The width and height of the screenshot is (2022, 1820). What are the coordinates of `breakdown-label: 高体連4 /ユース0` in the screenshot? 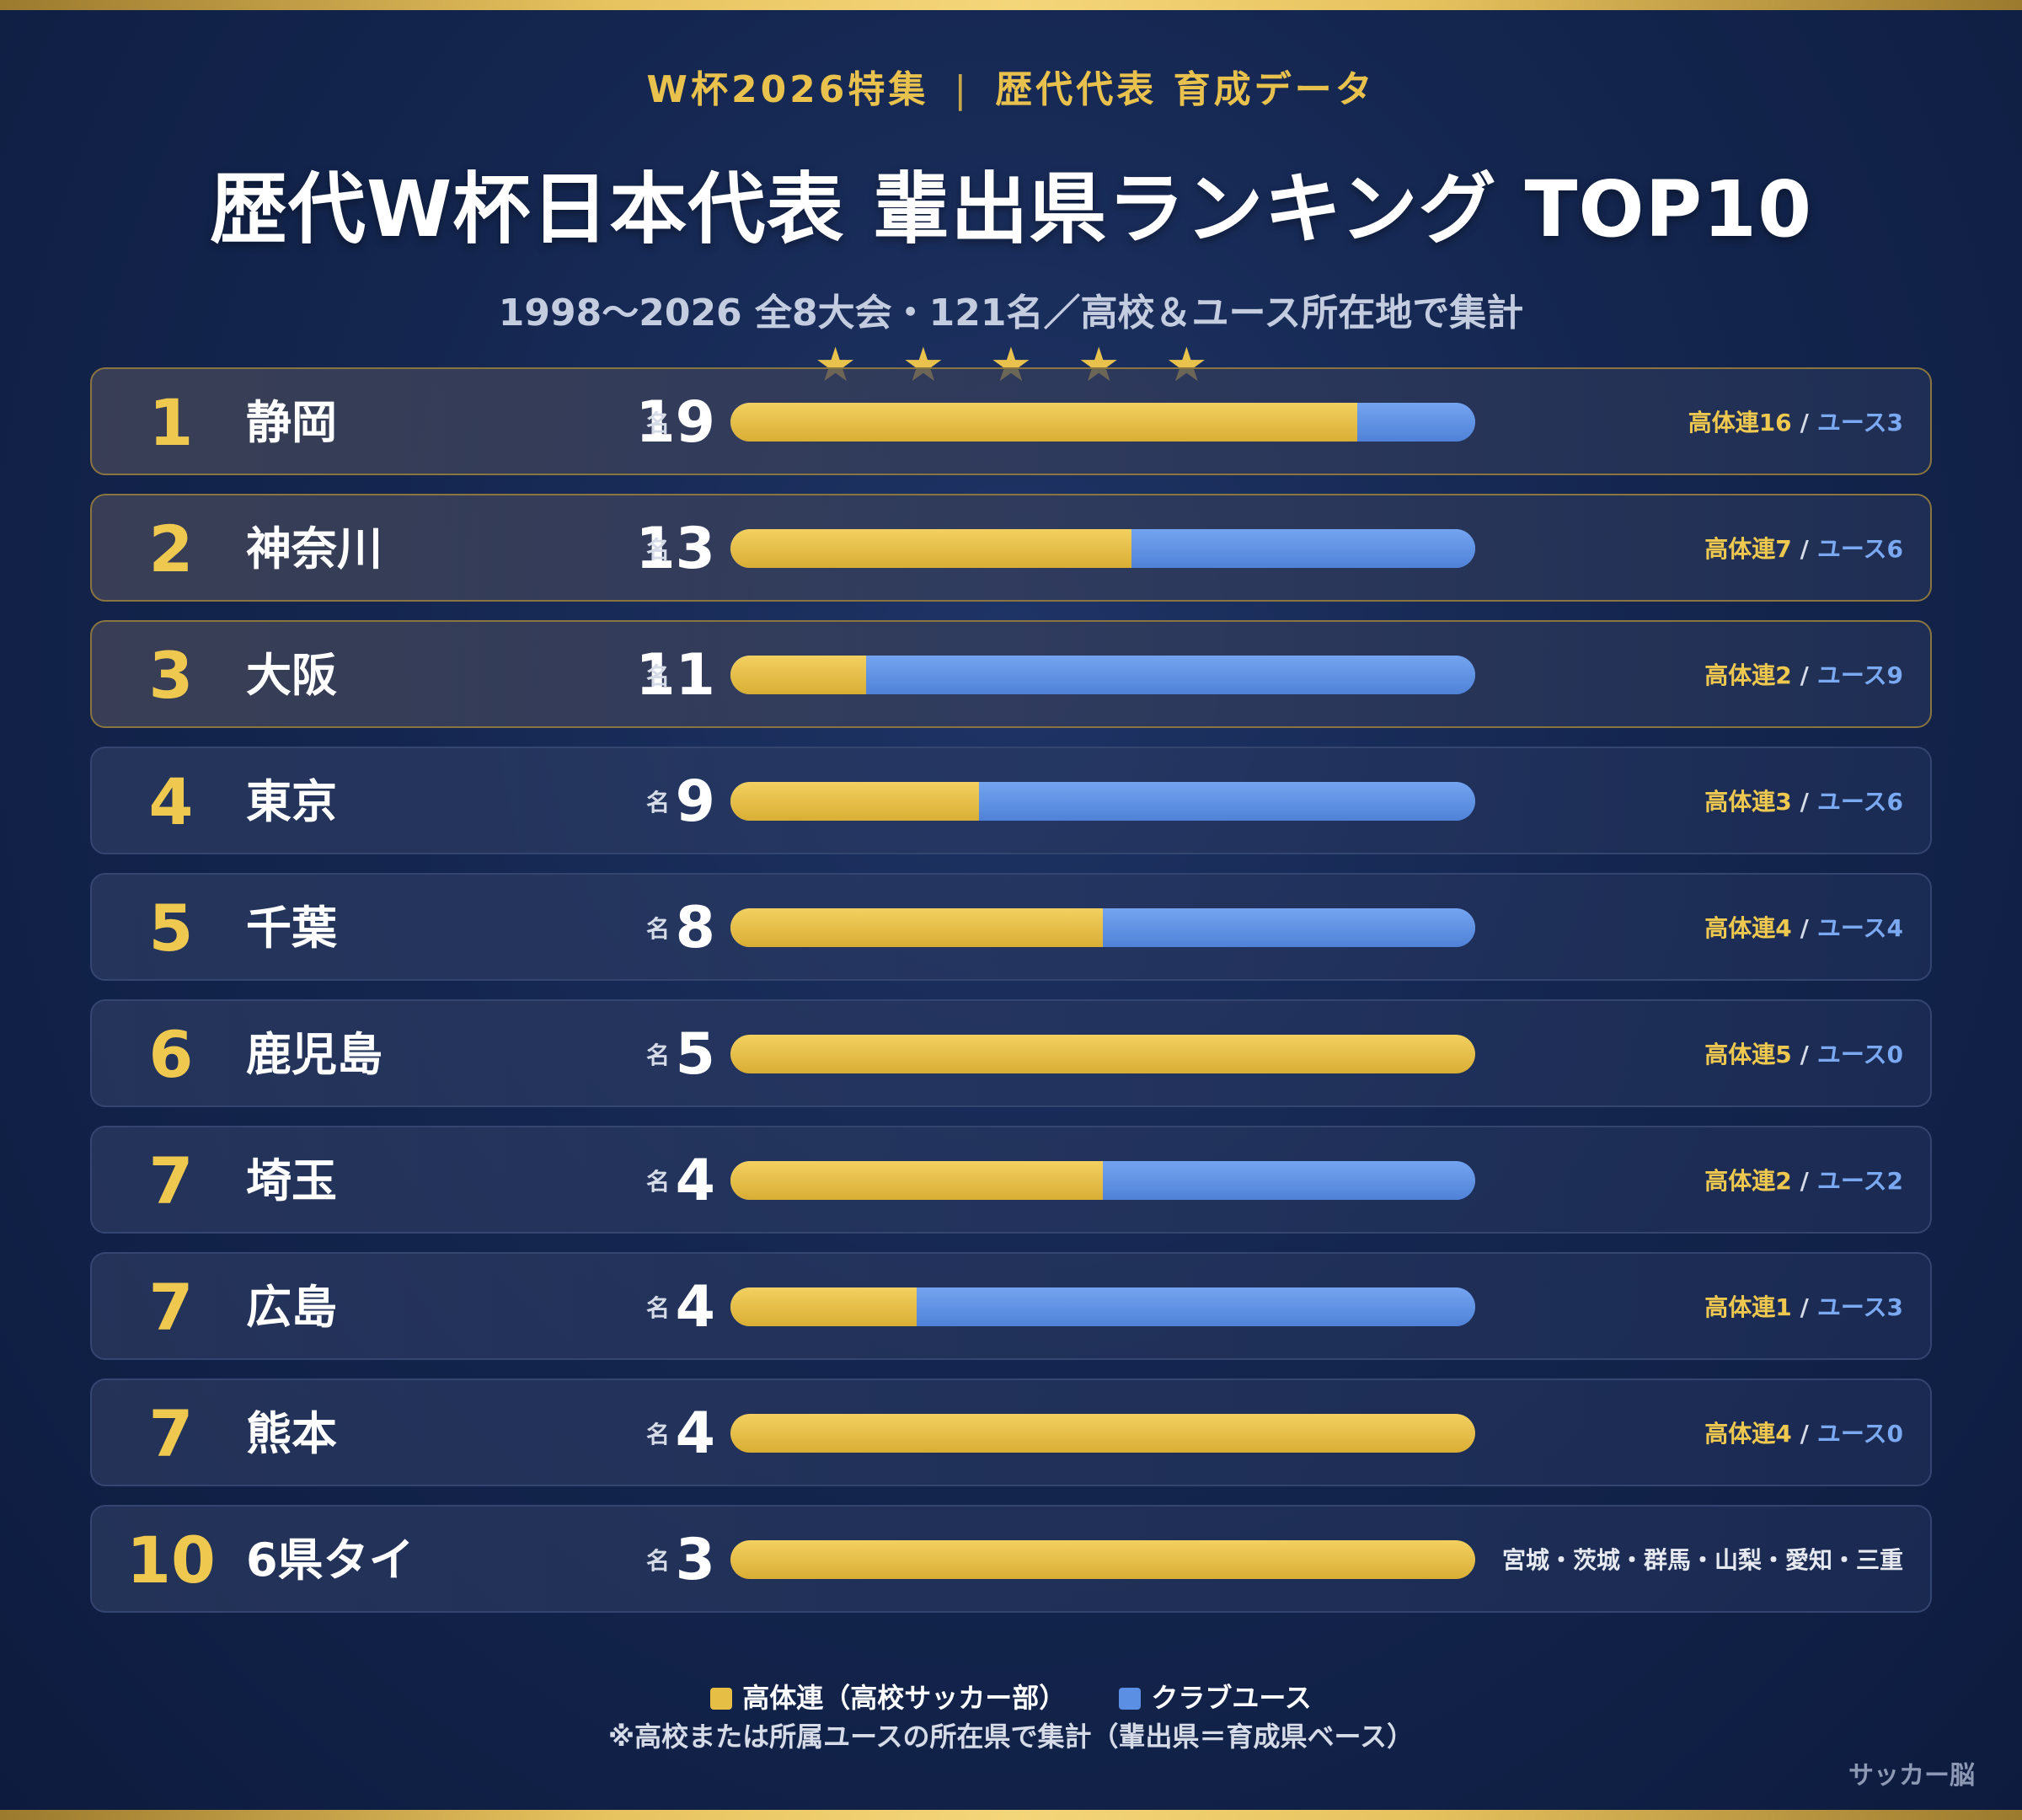 It's located at (1803, 1434).